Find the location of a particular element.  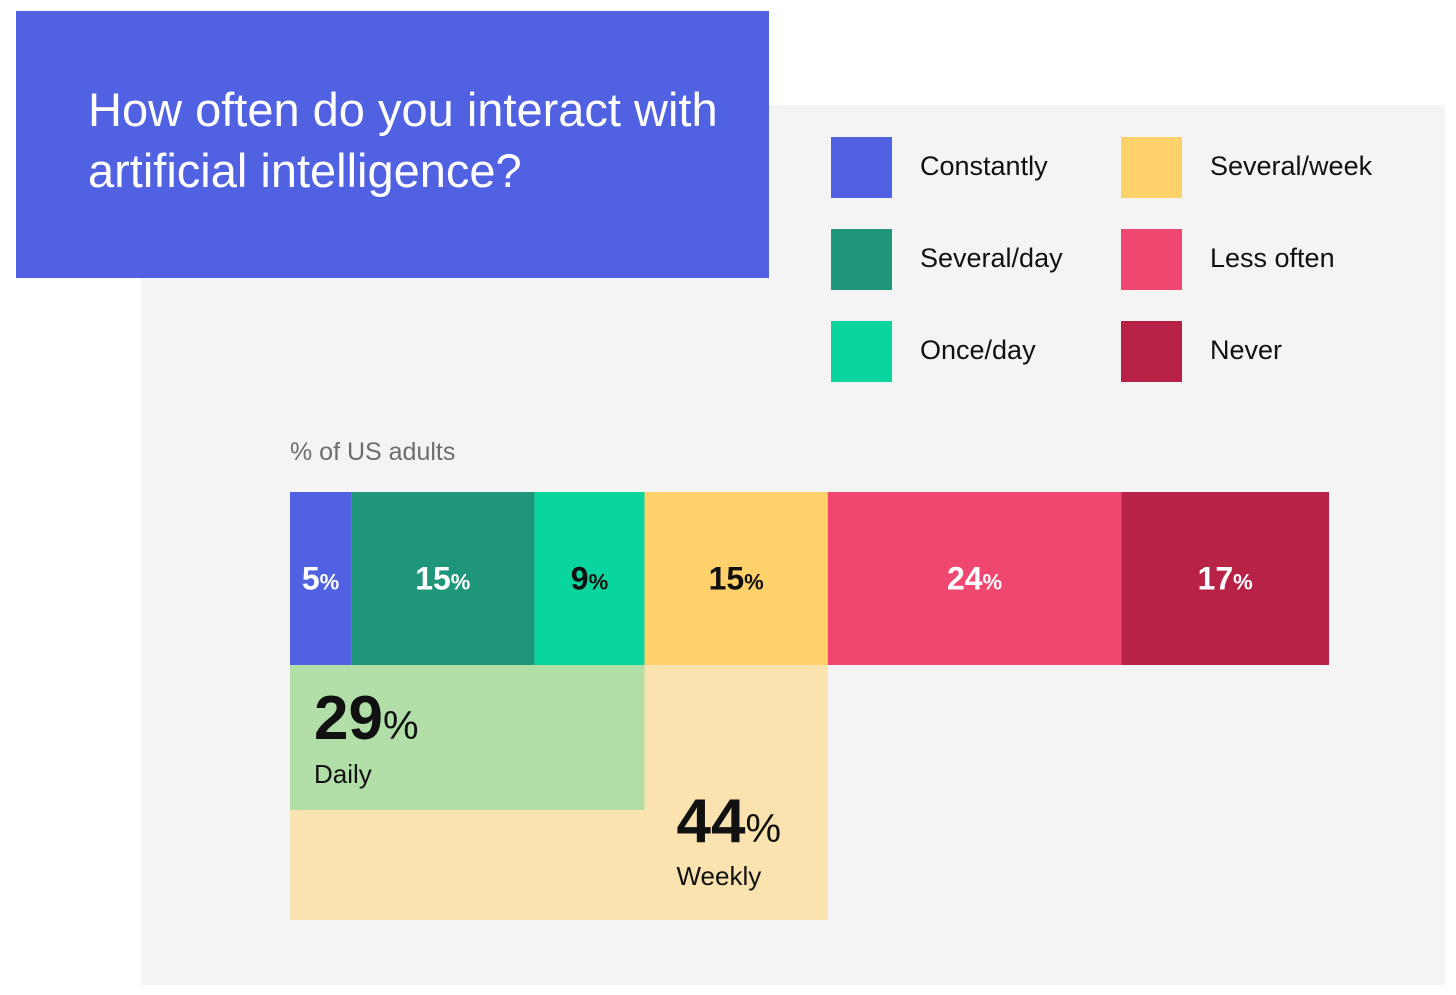

bar-segment-constantly is located at coordinates (321, 578).